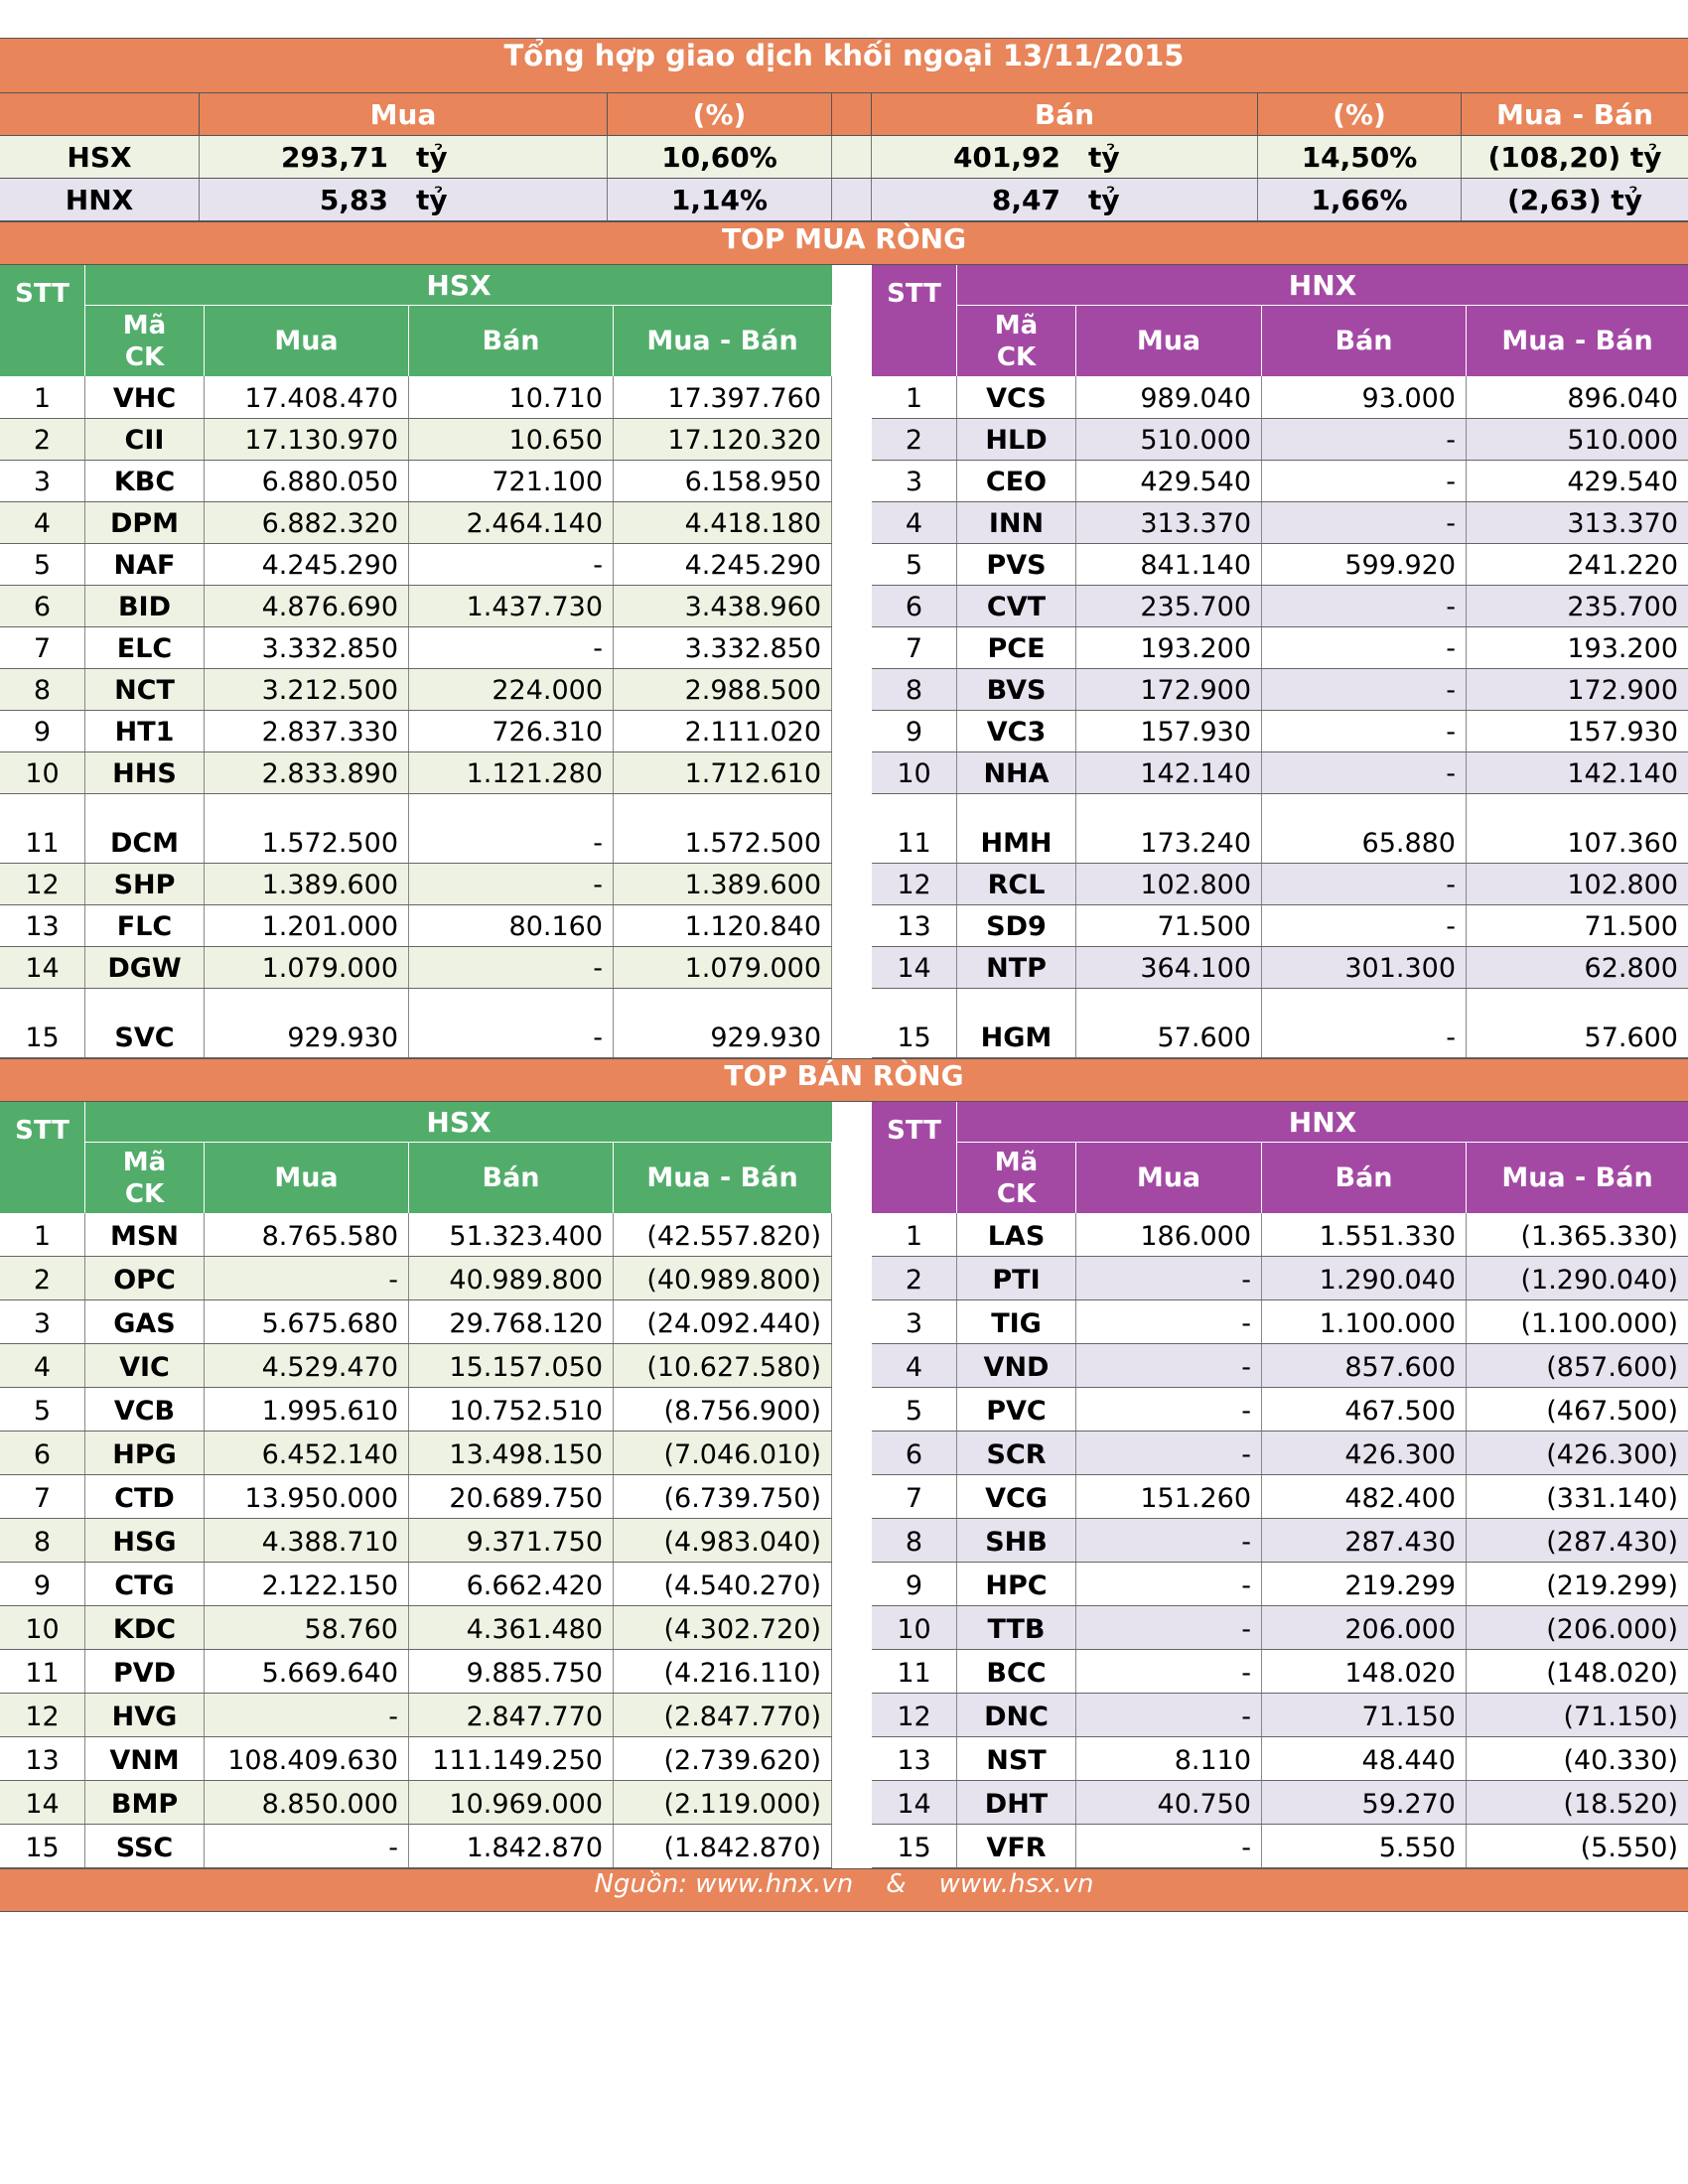 The width and height of the screenshot is (1688, 2184). What do you see at coordinates (307, 1234) in the screenshot?
I see `cell-mua: 8.765.580` at bounding box center [307, 1234].